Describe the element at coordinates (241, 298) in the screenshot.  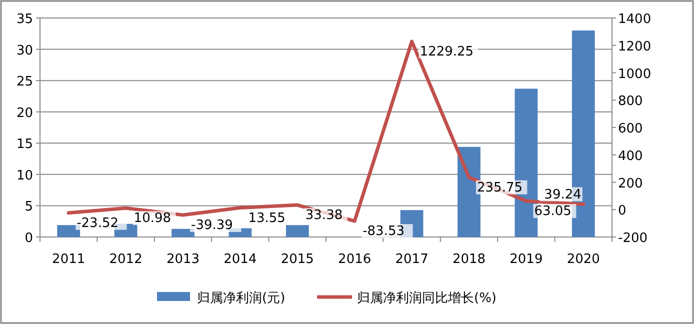
I see `legend-label: 归属净利润(元)` at that location.